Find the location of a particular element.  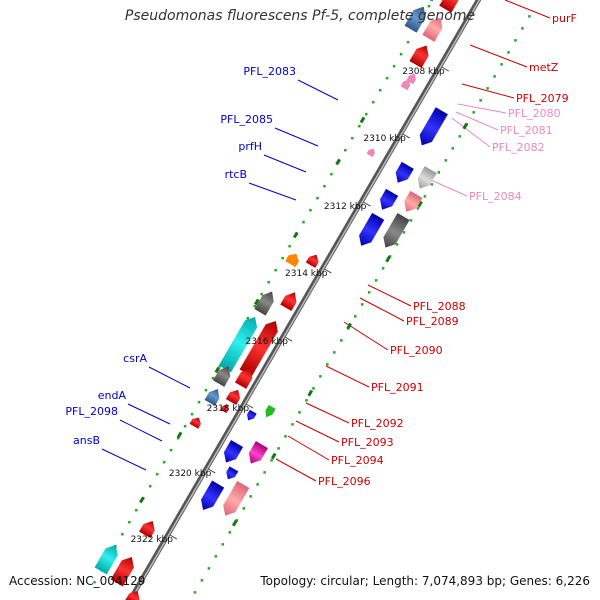

PFL_2091-feature-a is located at coordinates (238, 344).